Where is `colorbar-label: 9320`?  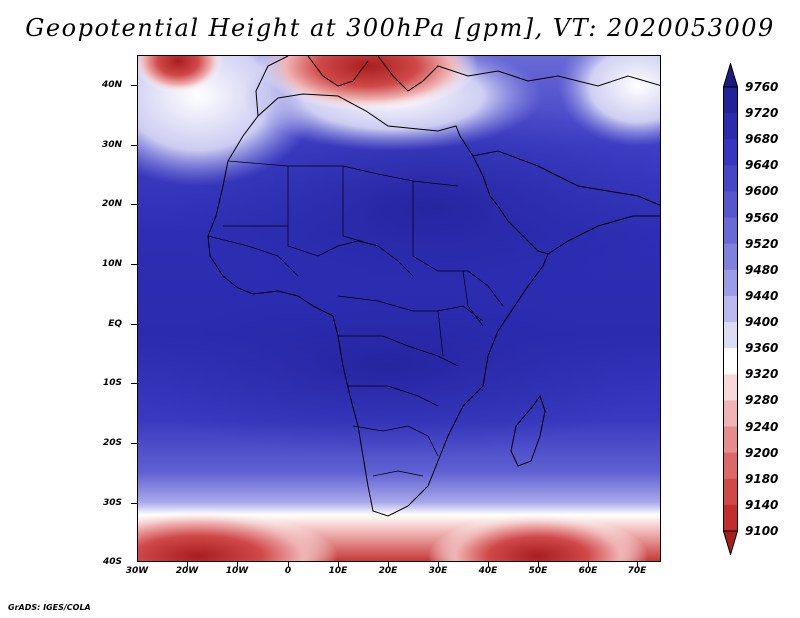
colorbar-label: 9320 is located at coordinates (762, 374).